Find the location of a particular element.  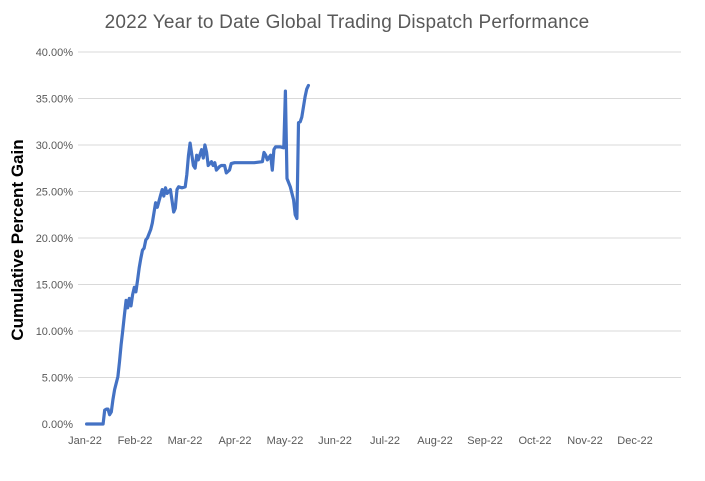

y-tick-label: 35.00% is located at coordinates (55, 100).